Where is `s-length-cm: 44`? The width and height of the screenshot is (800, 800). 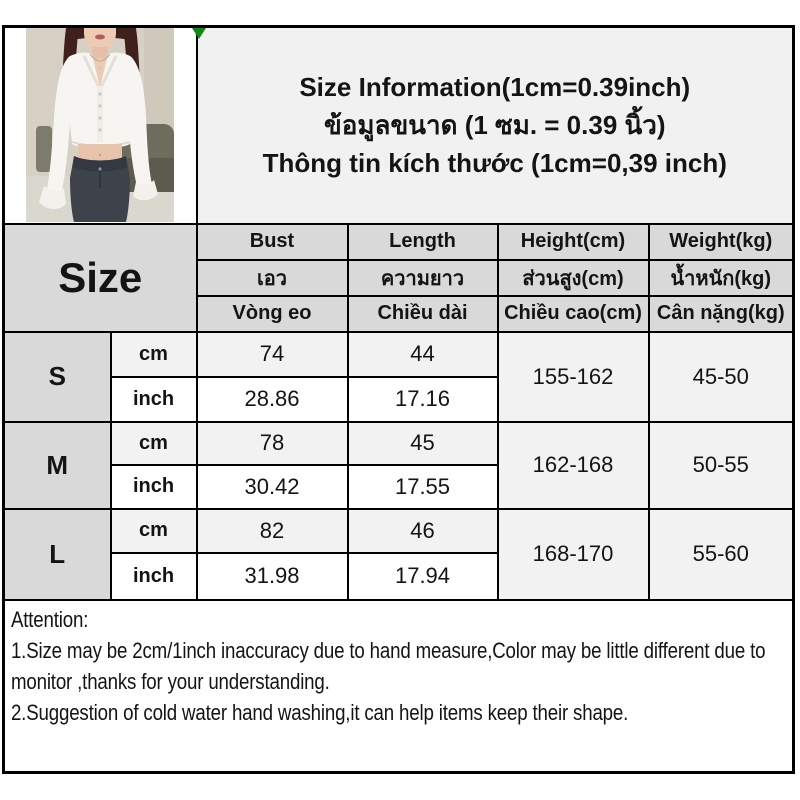 s-length-cm: 44 is located at coordinates (422, 354).